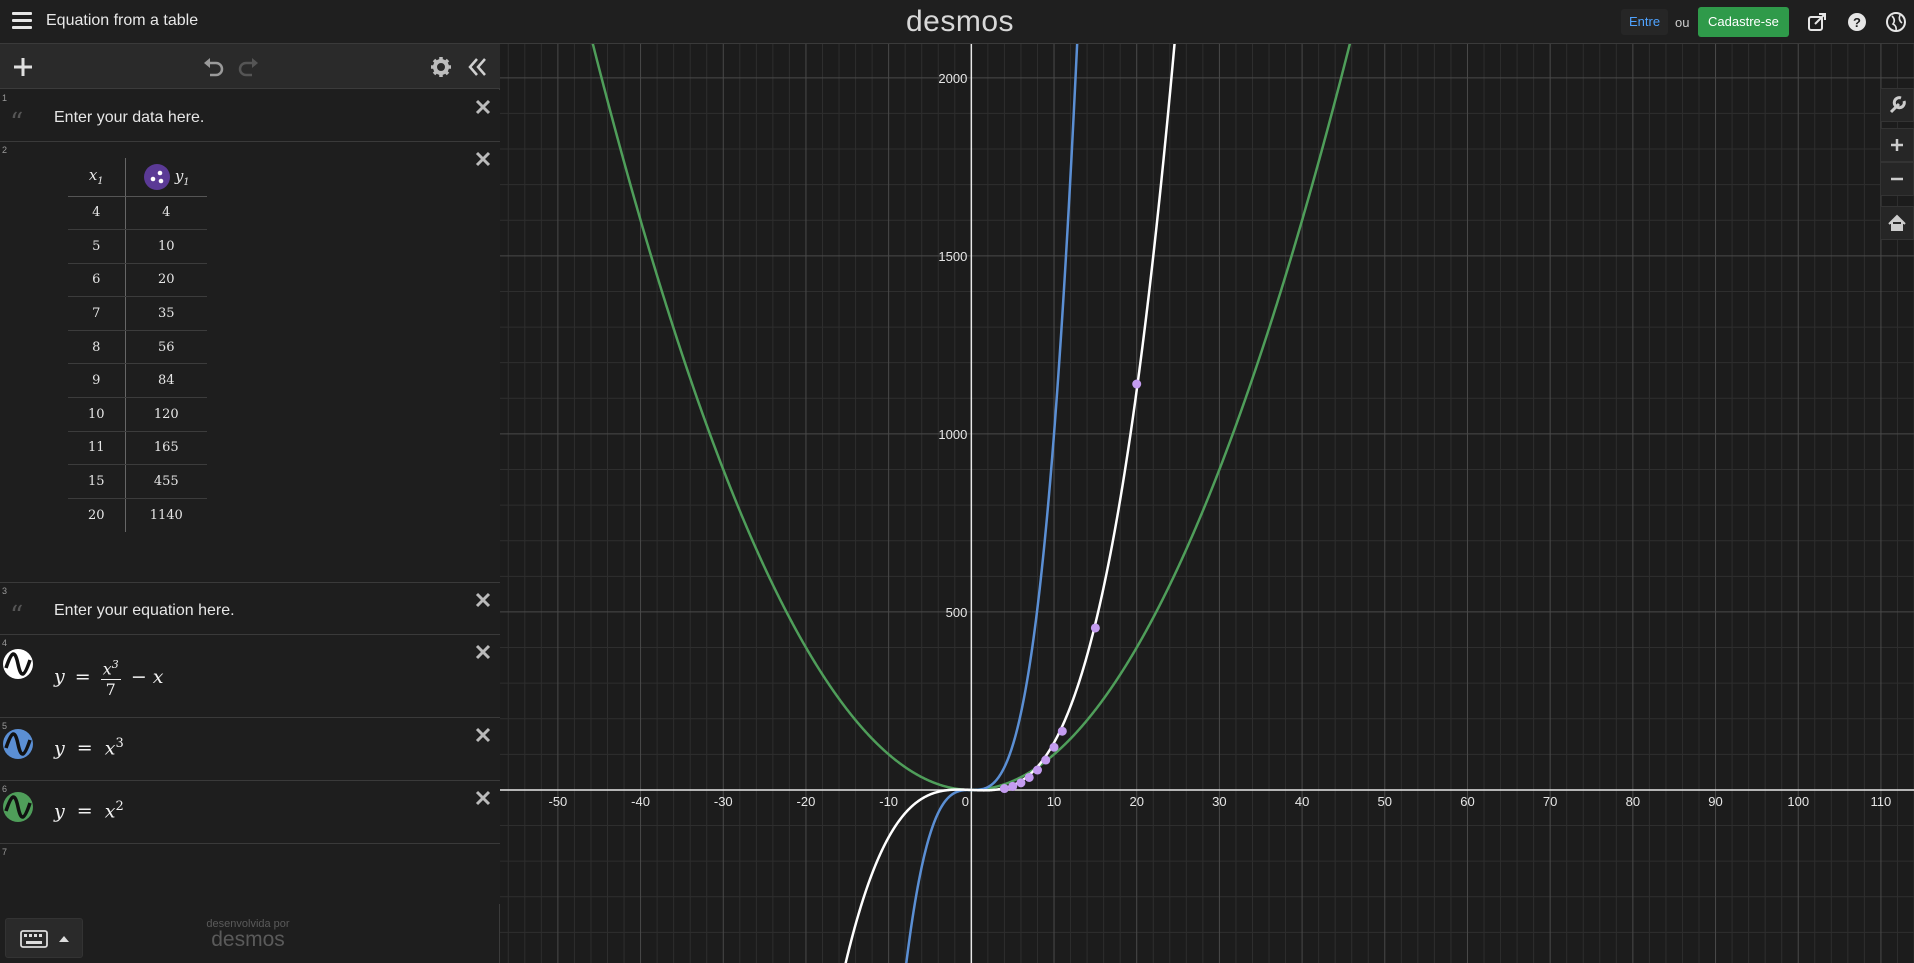 Image resolution: width=1914 pixels, height=963 pixels. What do you see at coordinates (166, 481) in the screenshot?
I see `table-cell-y: 455` at bounding box center [166, 481].